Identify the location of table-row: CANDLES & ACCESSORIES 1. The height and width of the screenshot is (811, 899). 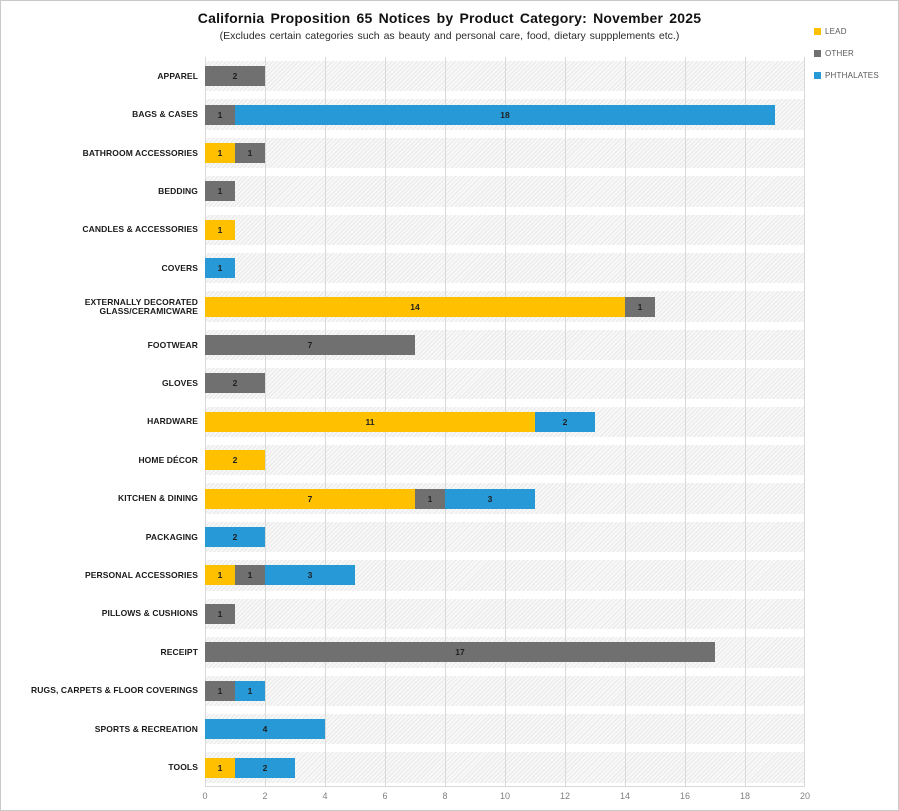
(403, 230).